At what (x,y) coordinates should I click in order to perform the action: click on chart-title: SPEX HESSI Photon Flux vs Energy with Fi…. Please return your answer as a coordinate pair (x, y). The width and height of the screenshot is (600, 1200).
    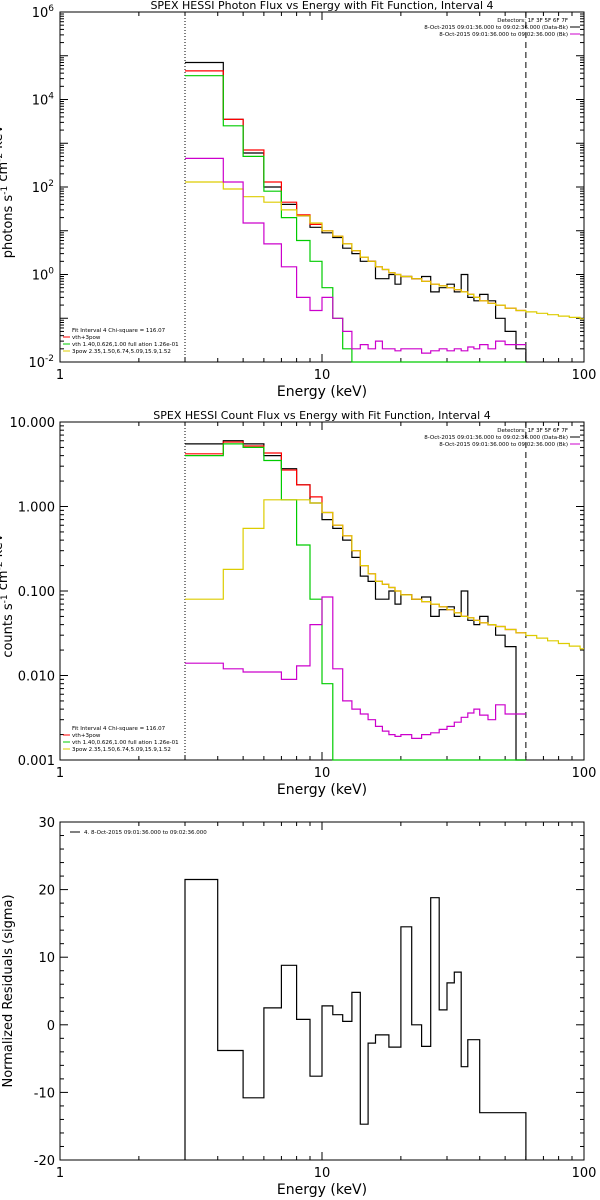
    Looking at the image, I should click on (321, 6).